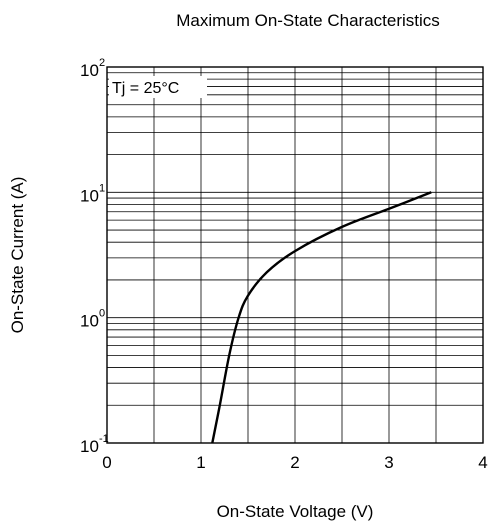  What do you see at coordinates (482, 462) in the screenshot?
I see `x-tick-label: 4` at bounding box center [482, 462].